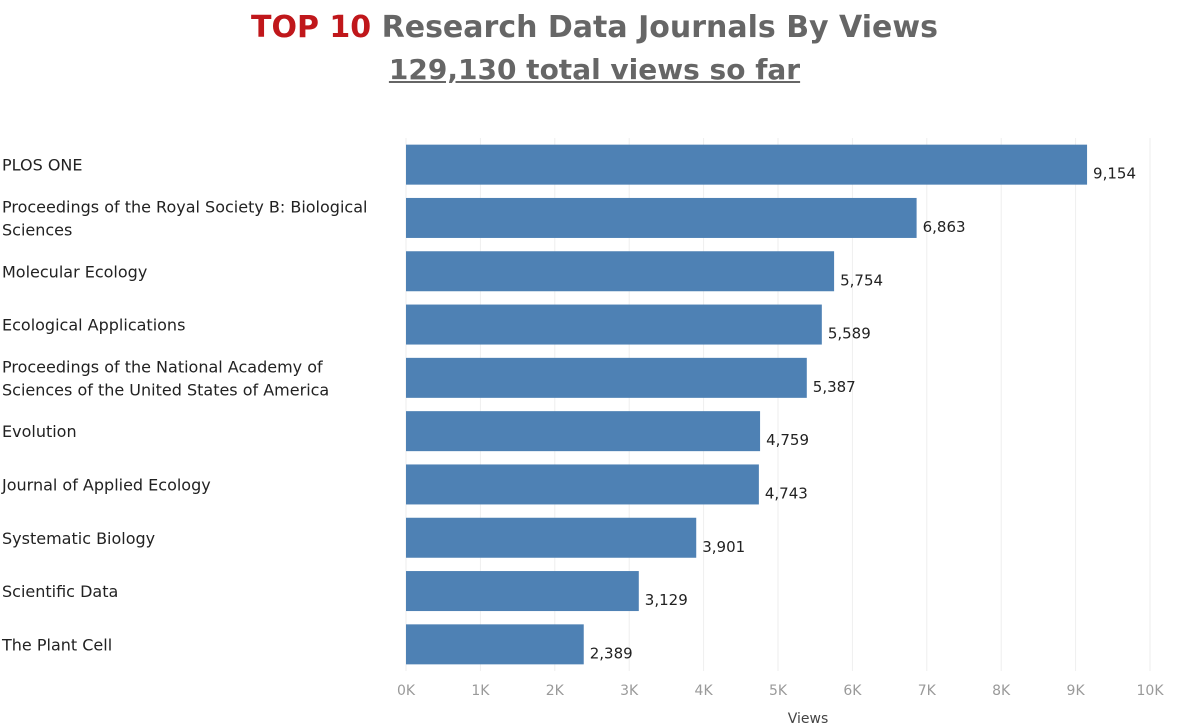 The height and width of the screenshot is (724, 1189). I want to click on value-label: 5,754, so click(861, 280).